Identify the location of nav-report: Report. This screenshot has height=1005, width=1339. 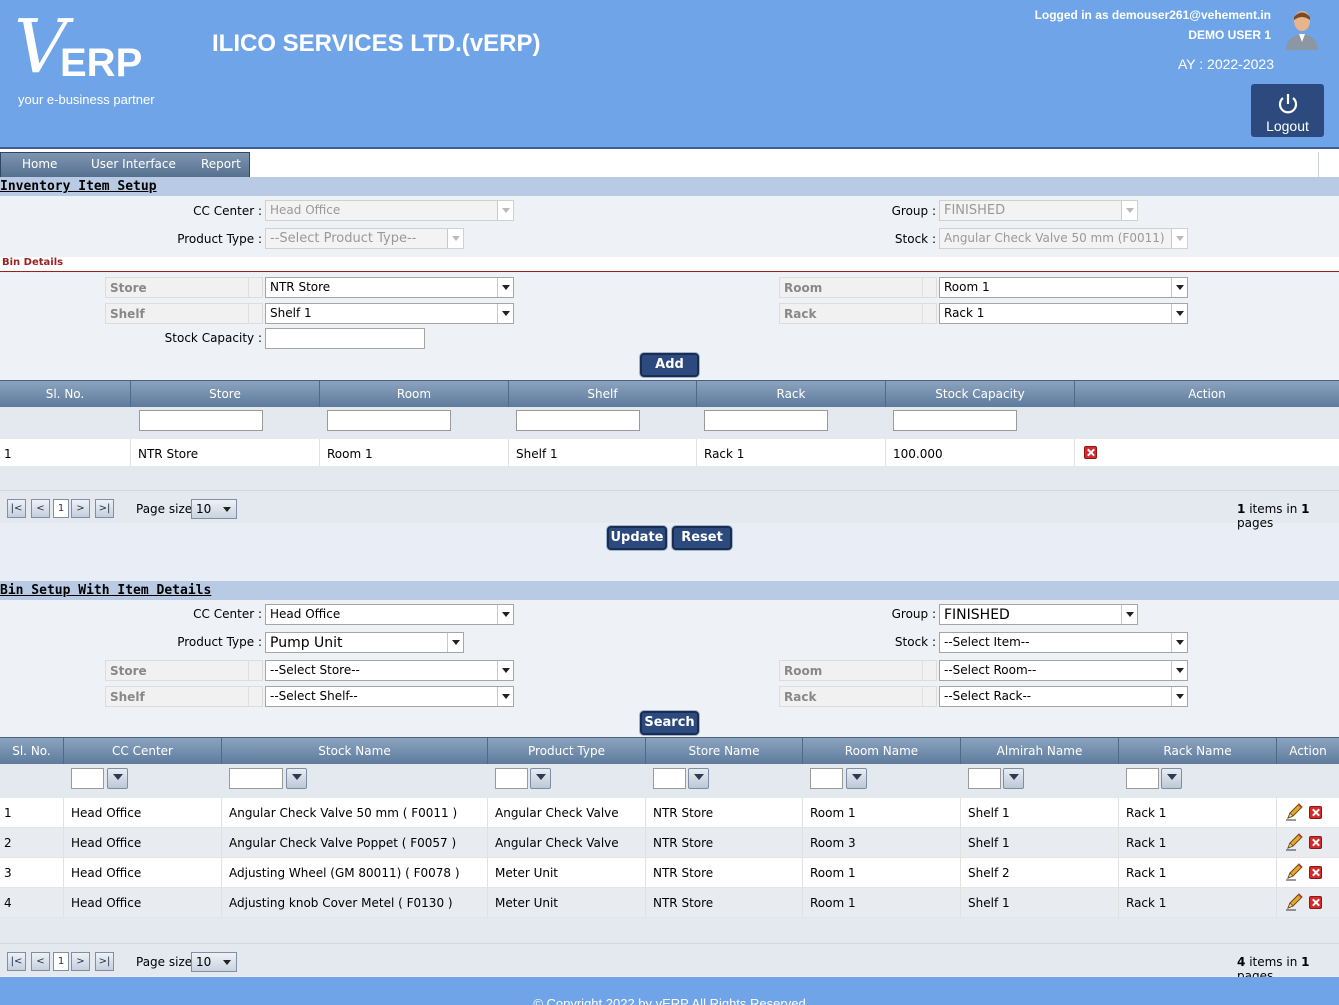
(221, 164).